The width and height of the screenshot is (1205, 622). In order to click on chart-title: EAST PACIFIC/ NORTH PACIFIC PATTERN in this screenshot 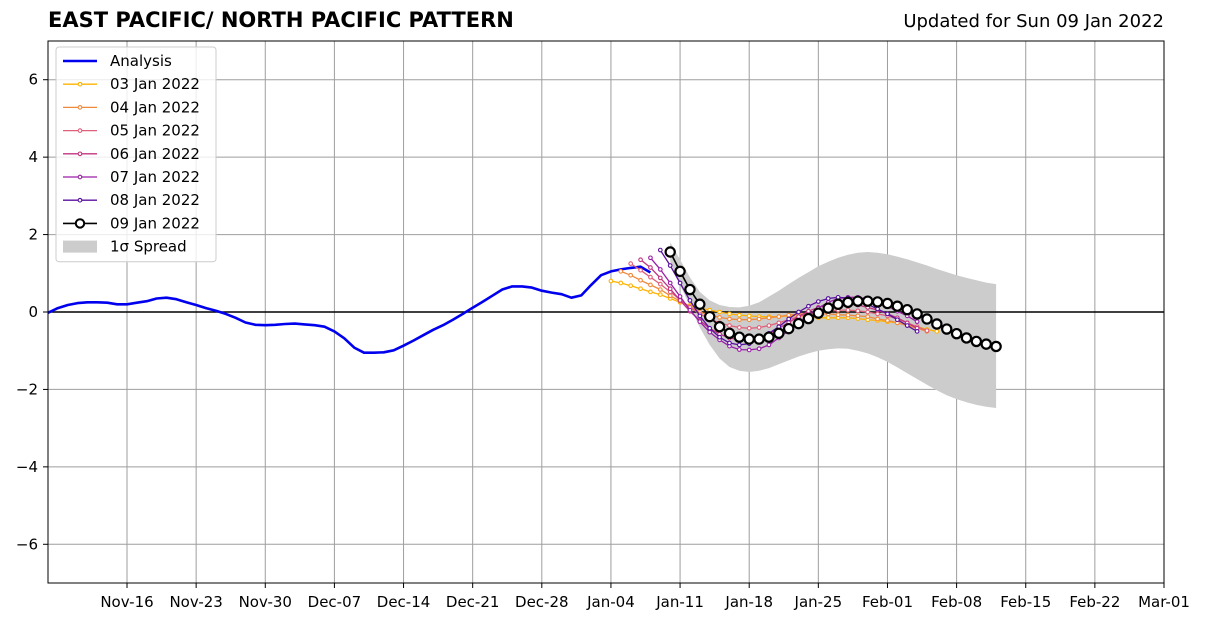, I will do `click(281, 20)`.